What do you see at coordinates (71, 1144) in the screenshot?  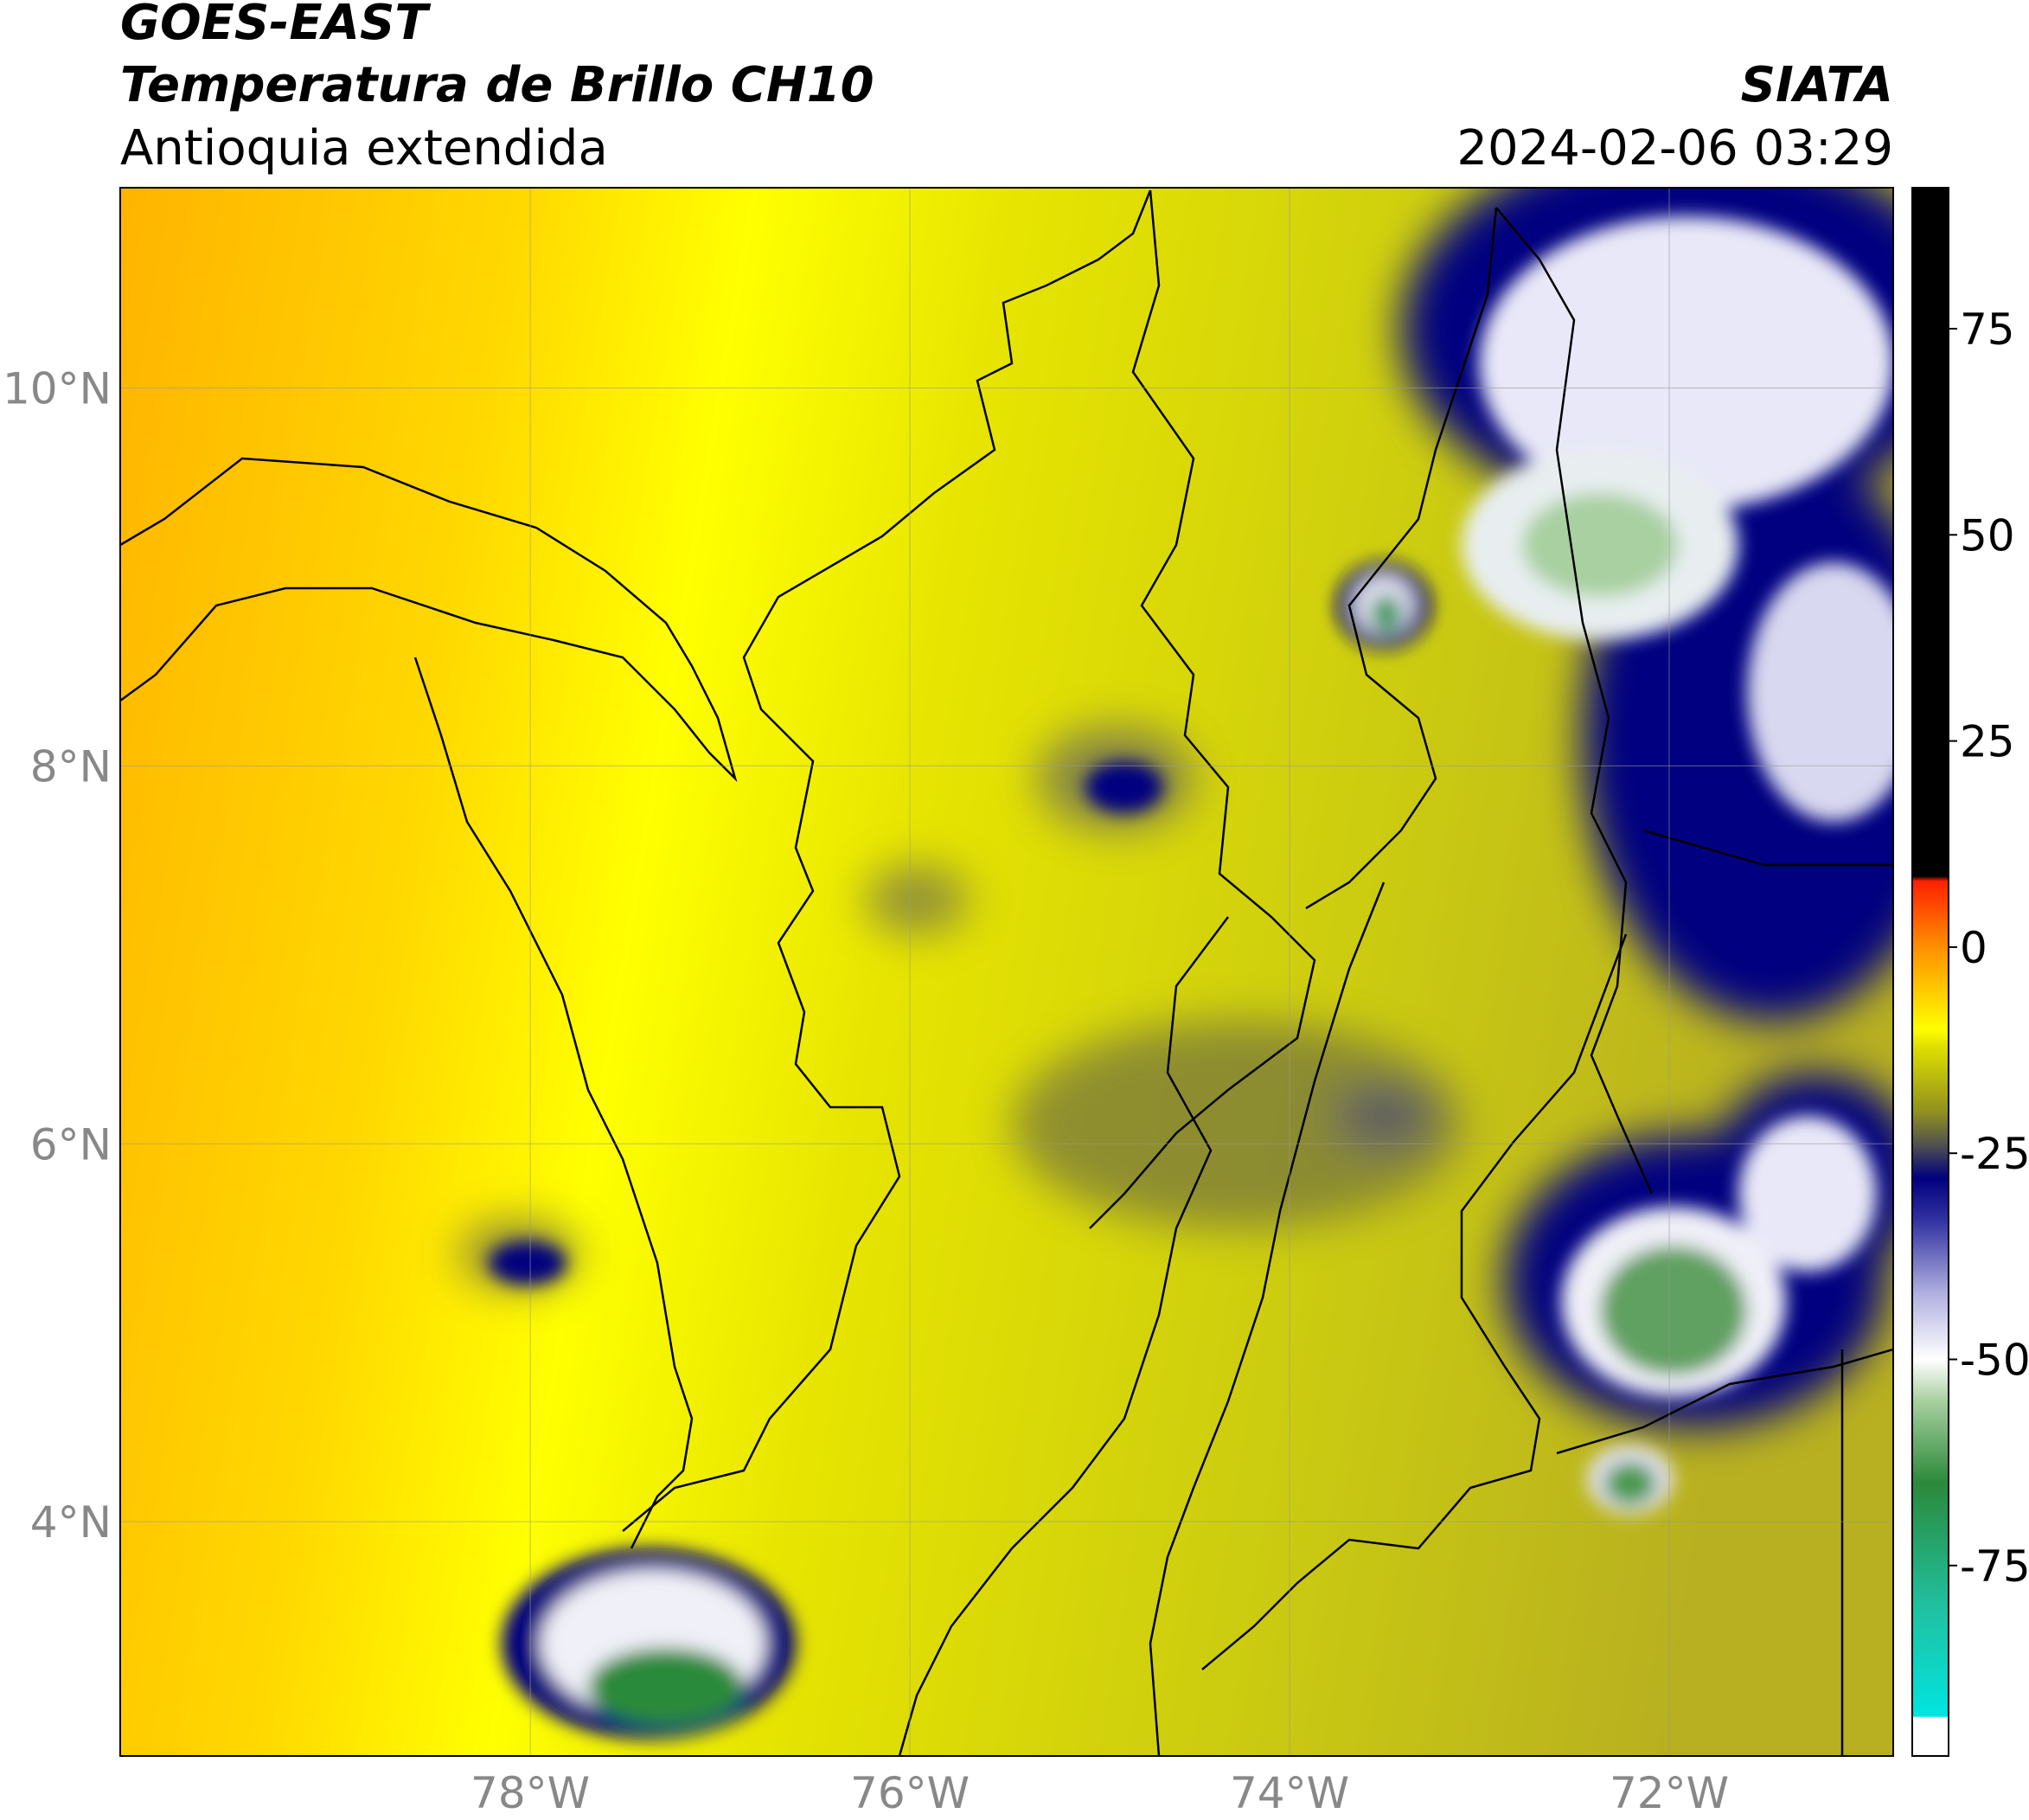 I see `y-tick-label: 6°N` at bounding box center [71, 1144].